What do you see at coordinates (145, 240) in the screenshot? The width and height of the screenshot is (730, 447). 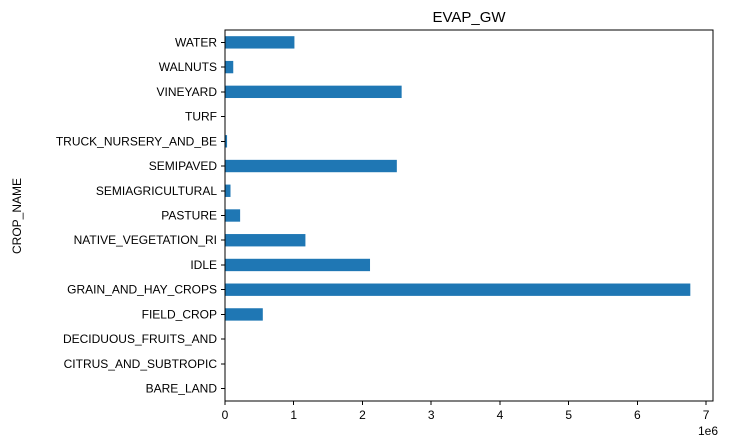 I see `y-tick-label: NATIVE_VEGETATION_RI` at bounding box center [145, 240].